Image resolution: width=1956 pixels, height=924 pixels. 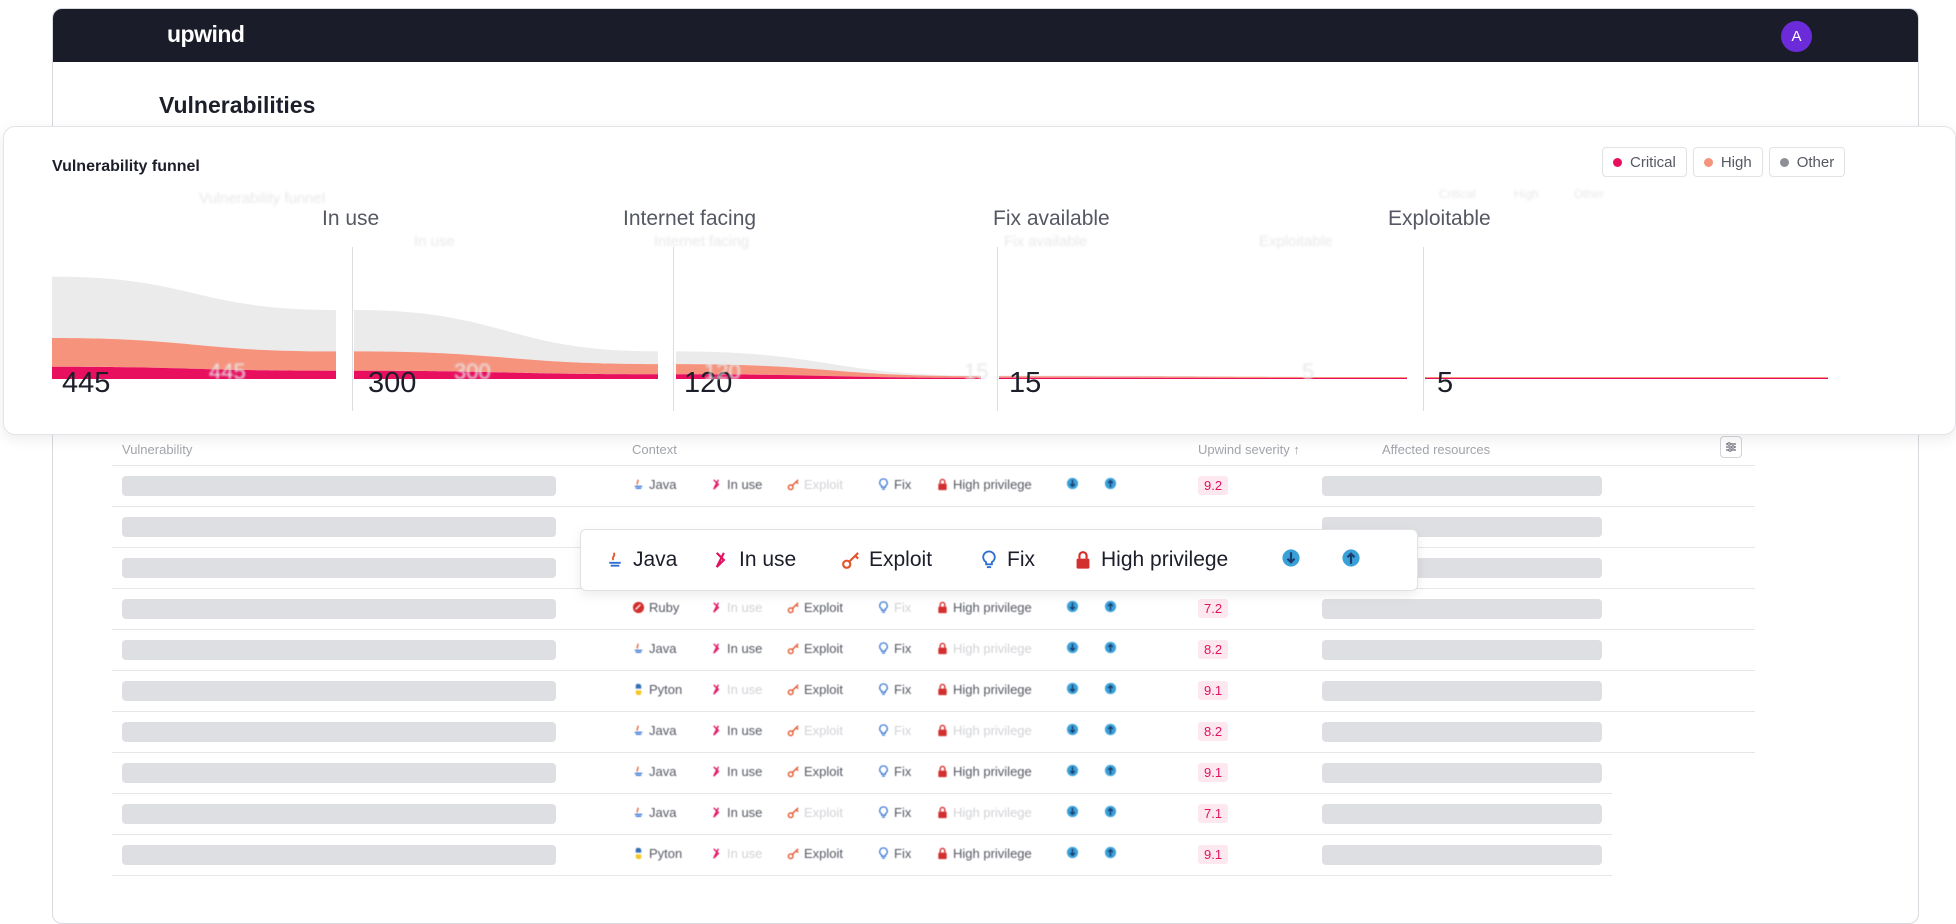 What do you see at coordinates (702, 241) in the screenshot?
I see `ghost-stage-label: Internet facing` at bounding box center [702, 241].